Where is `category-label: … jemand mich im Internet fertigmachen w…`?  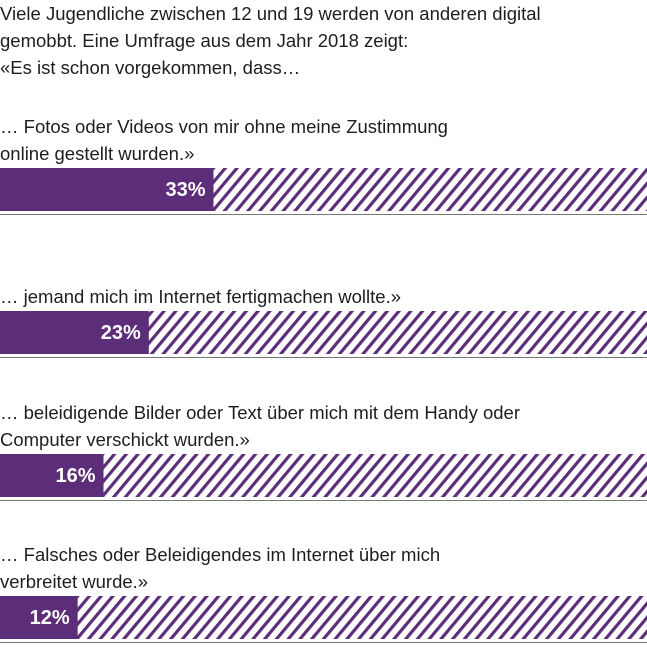 category-label: … jemand mich im Internet fertigmachen w… is located at coordinates (201, 296).